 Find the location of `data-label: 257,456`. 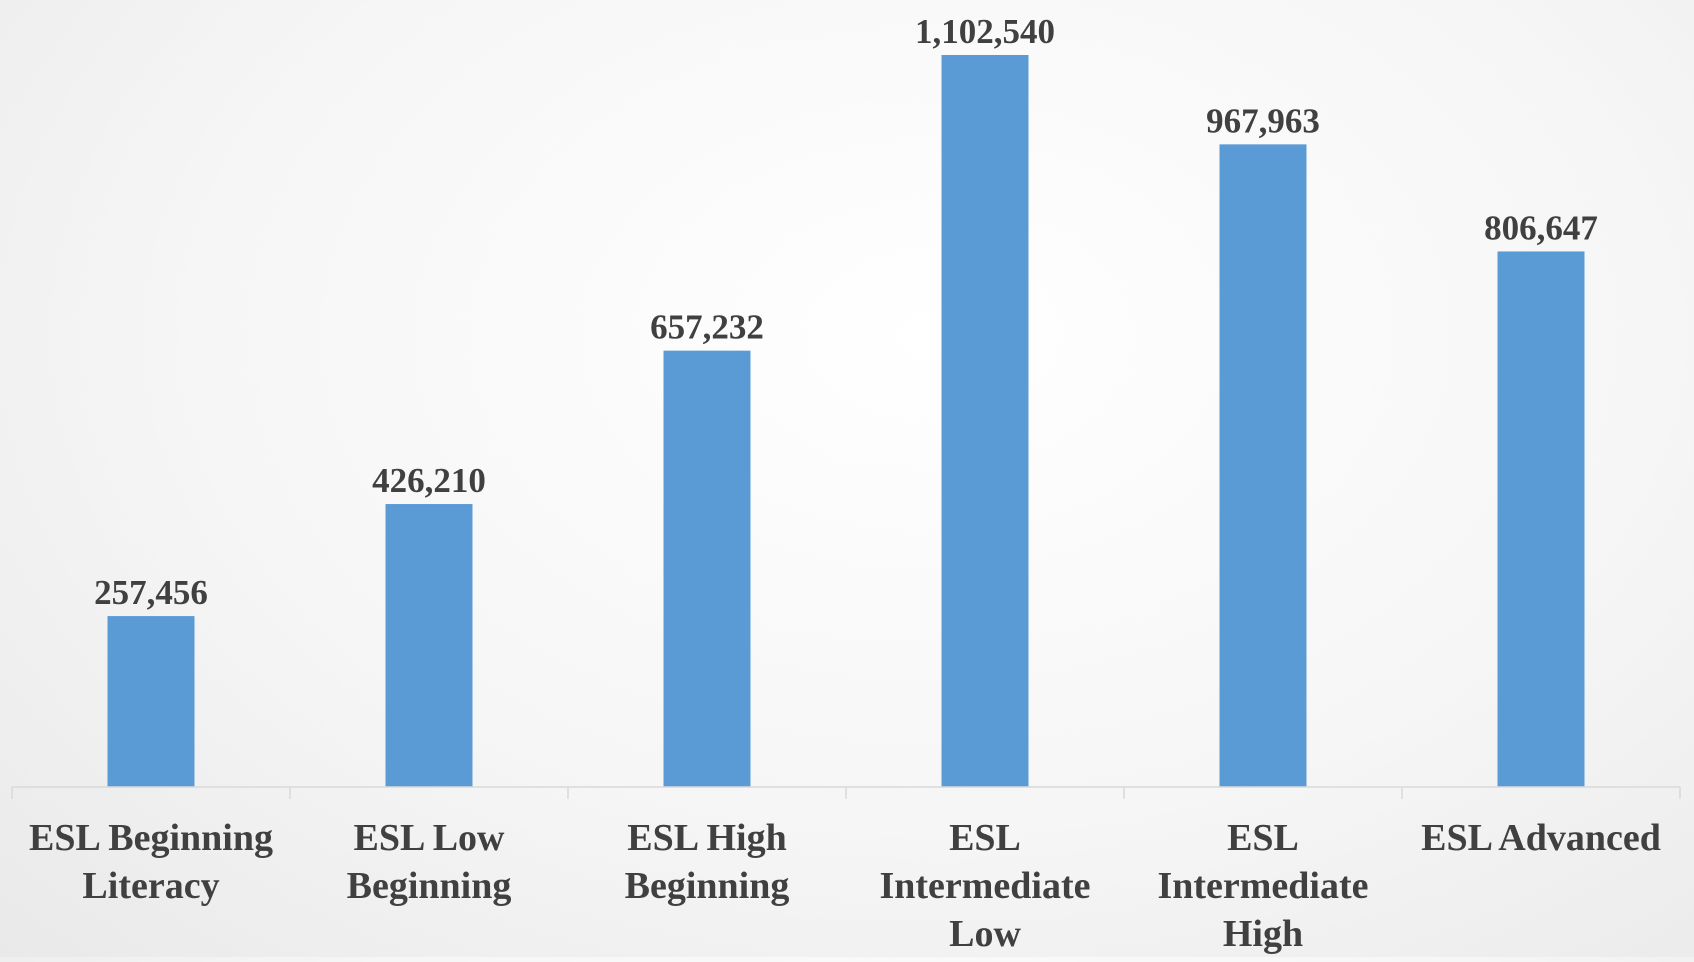

data-label: 257,456 is located at coordinates (151, 592).